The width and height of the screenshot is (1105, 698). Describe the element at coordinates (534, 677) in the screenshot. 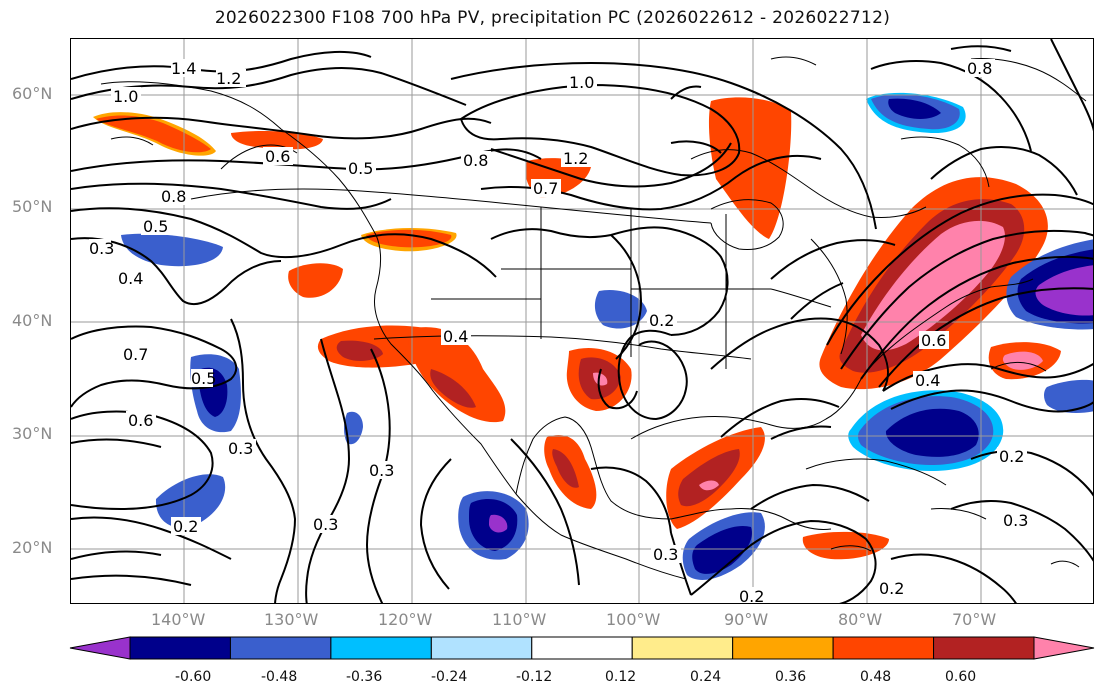

I see `colorbar-tick-label: -0.12` at that location.